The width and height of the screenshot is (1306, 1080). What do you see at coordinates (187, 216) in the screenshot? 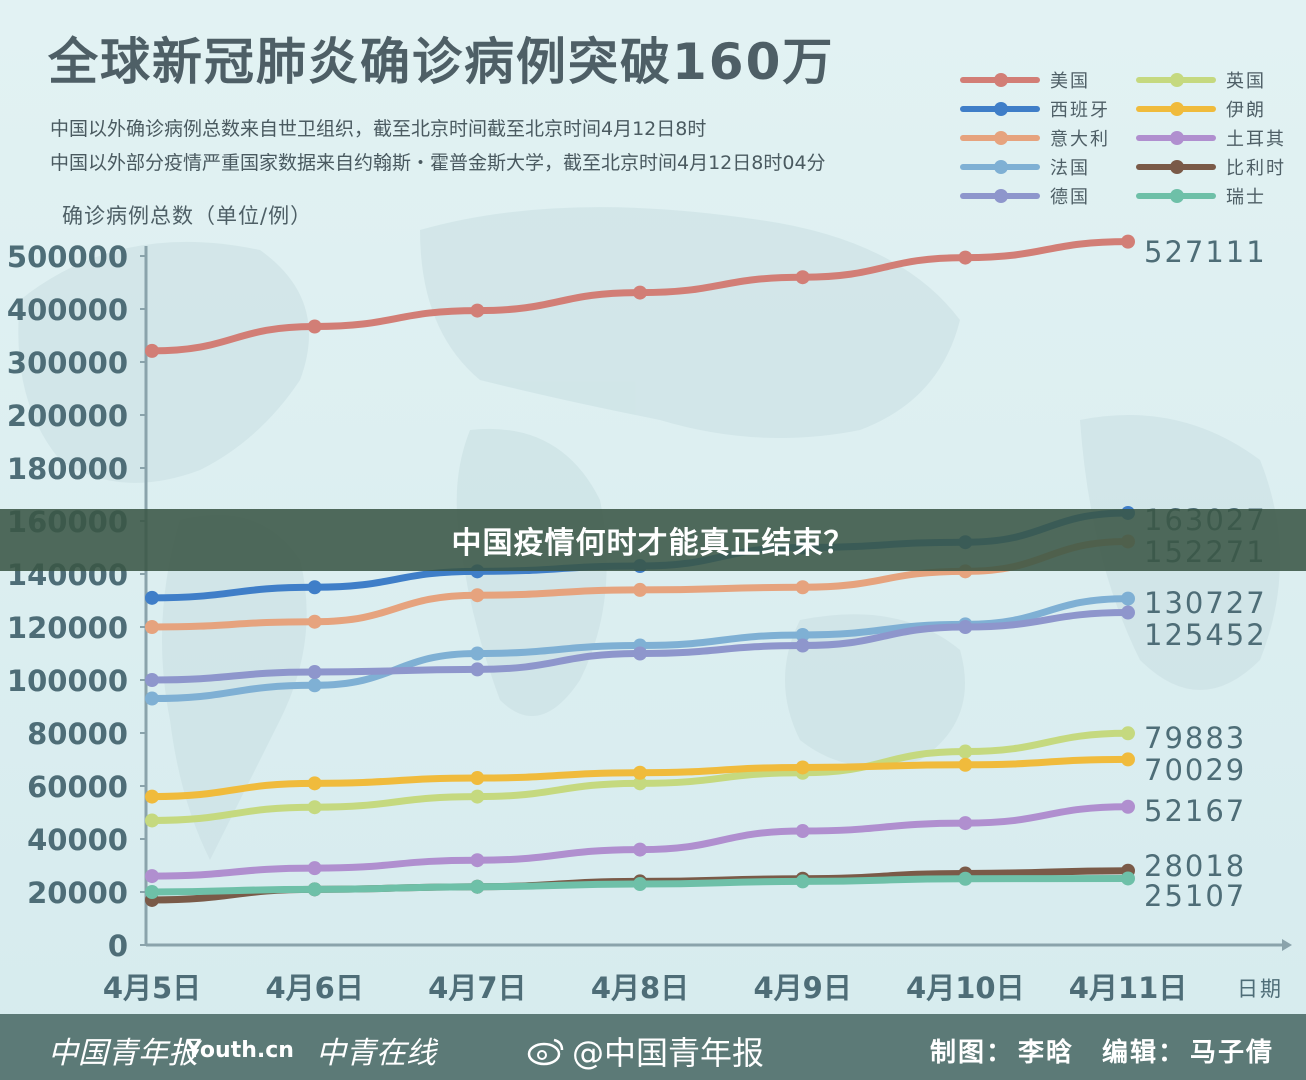
I see `y-axis-label: 确诊病例总数（单位/例）` at bounding box center [187, 216].